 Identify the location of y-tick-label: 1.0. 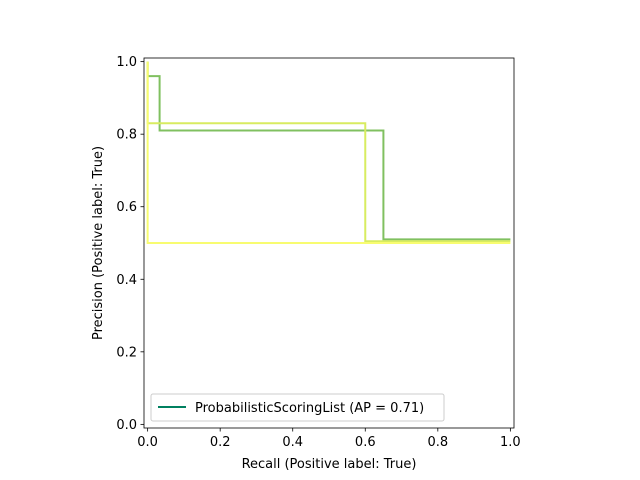
(126, 62).